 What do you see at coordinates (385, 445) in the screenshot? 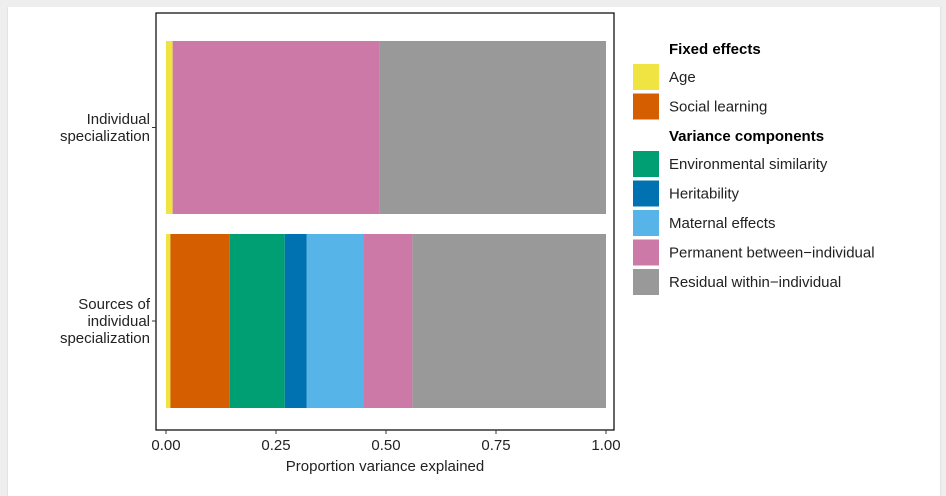
I see `x-tick-label: 0.50` at bounding box center [385, 445].